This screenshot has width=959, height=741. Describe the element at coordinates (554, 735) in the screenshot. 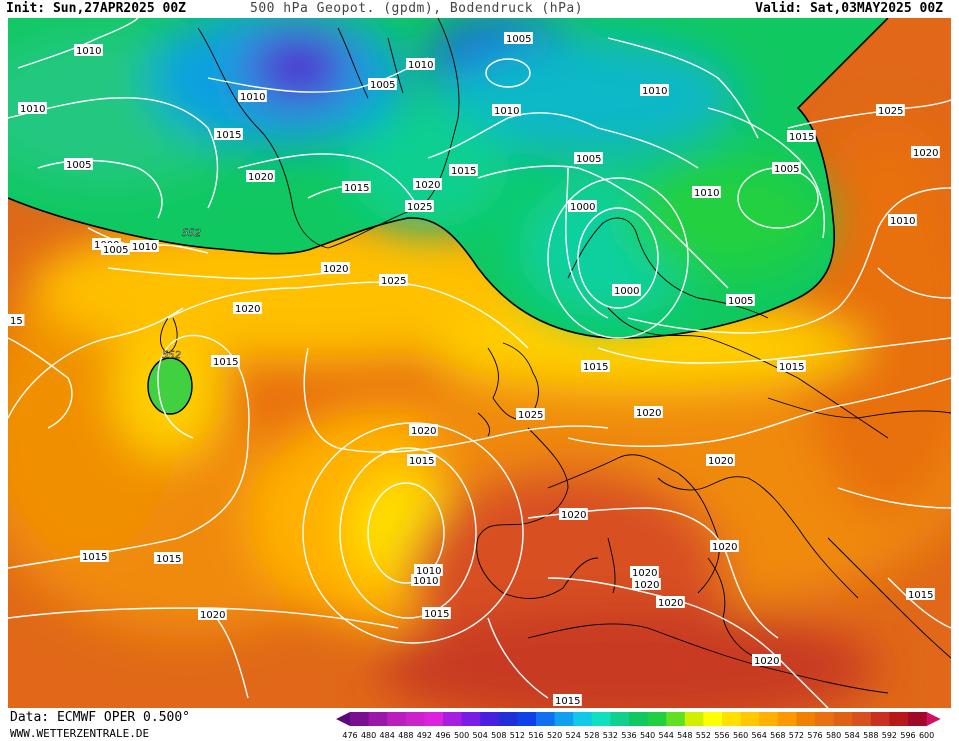

I see `legend-tick-label: 520` at that location.